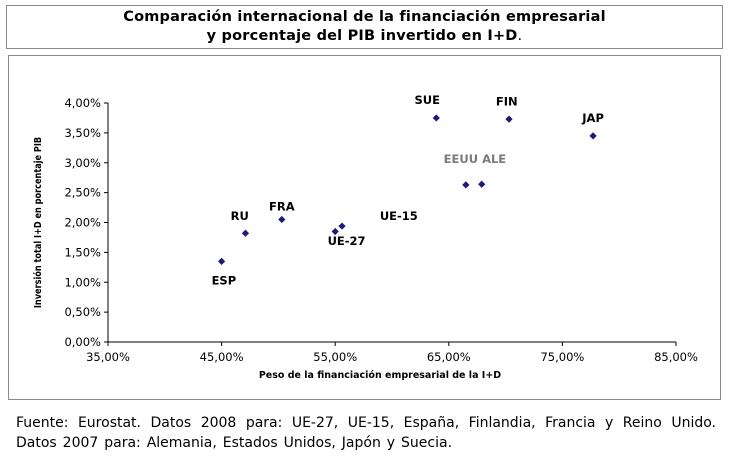  I want to click on data-label: SUE, so click(427, 100).